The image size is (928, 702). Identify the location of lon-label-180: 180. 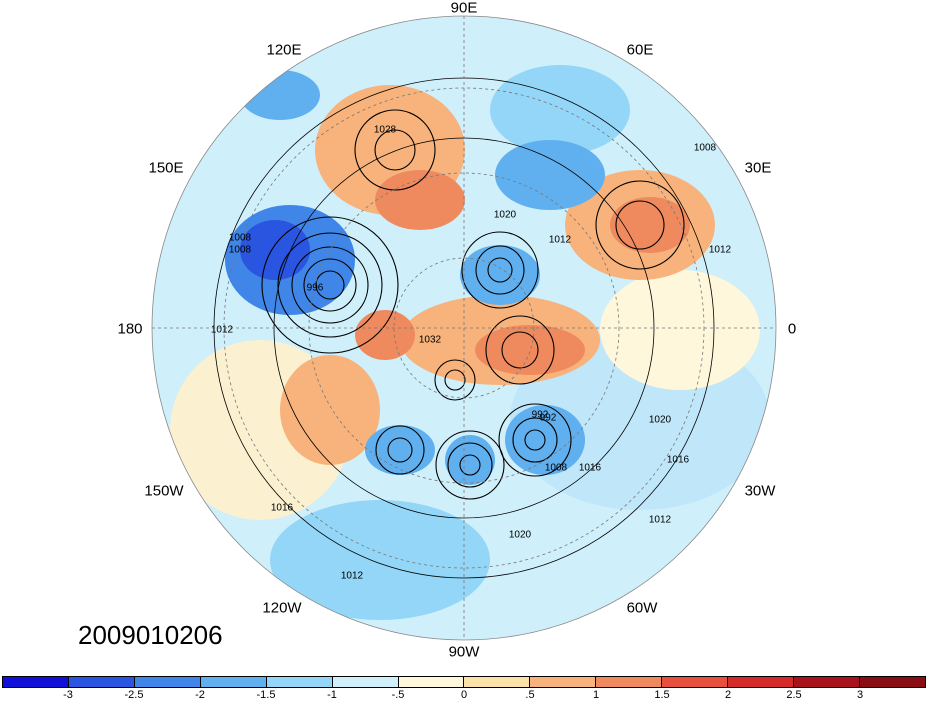
(130, 329).